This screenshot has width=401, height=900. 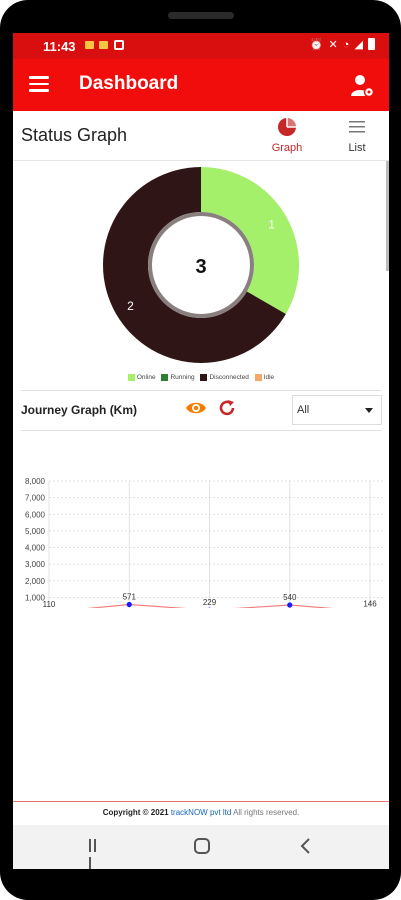 What do you see at coordinates (387, 216) in the screenshot?
I see `scrollbar` at bounding box center [387, 216].